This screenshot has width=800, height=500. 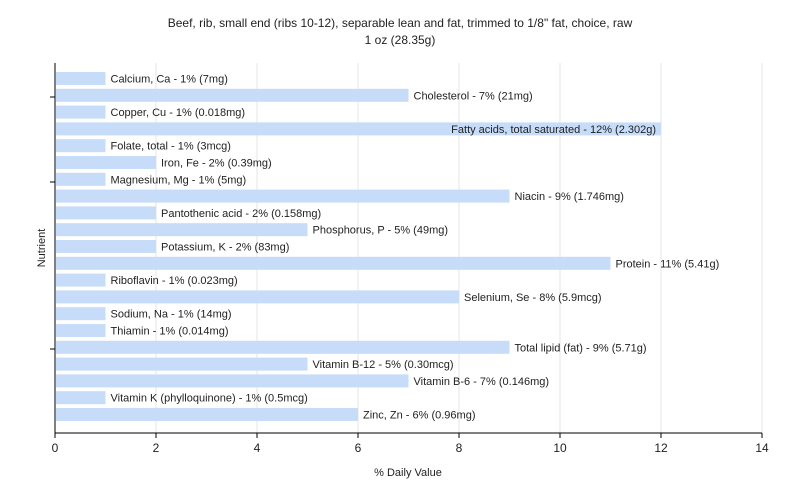 I want to click on bar-label: Calcium, Ca - 1% (7mg), so click(x=169, y=80).